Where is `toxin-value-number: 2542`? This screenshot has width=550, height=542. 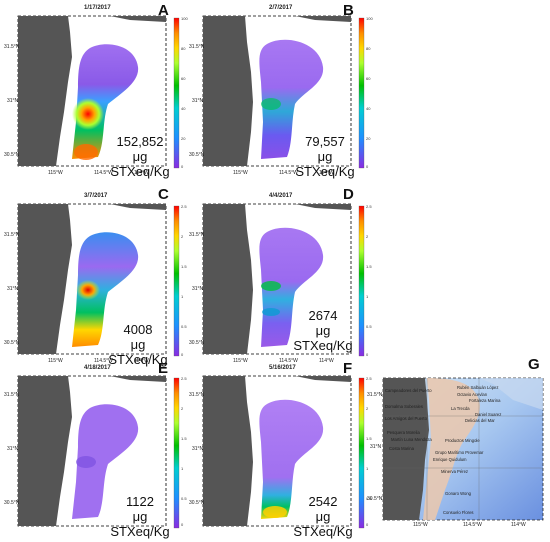
toxin-value-number: 2542 is located at coordinates (323, 501).